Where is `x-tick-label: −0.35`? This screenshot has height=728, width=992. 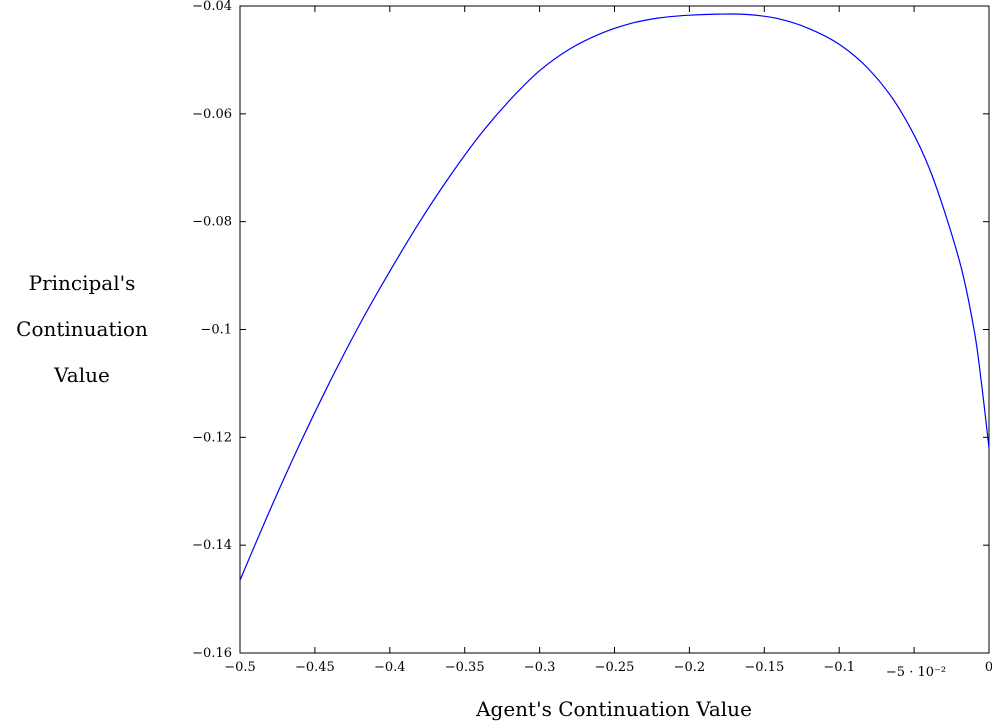
x-tick-label: −0.35 is located at coordinates (465, 667).